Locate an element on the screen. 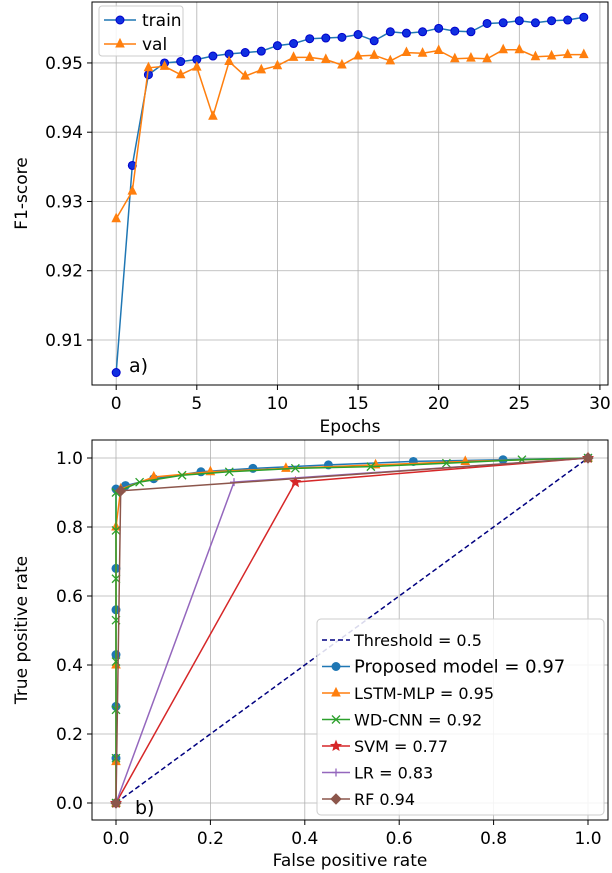 Image resolution: width=612 pixels, height=873 pixels. x-tick-label: 1.0 is located at coordinates (587, 839).